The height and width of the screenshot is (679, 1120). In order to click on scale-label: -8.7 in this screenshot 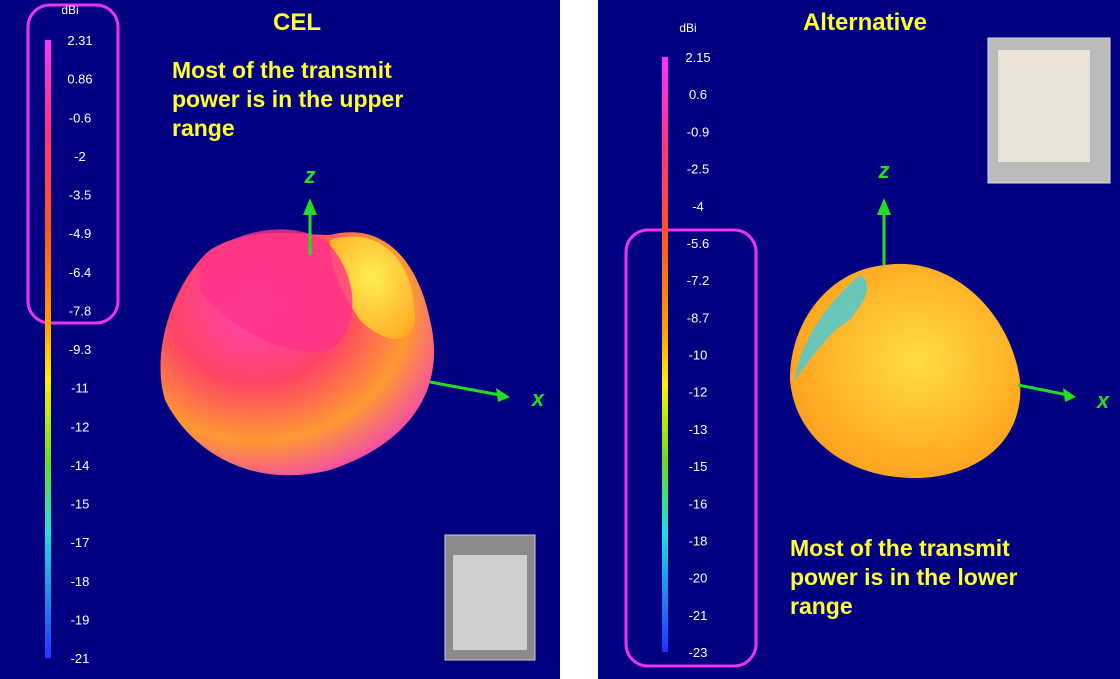, I will do `click(698, 317)`.